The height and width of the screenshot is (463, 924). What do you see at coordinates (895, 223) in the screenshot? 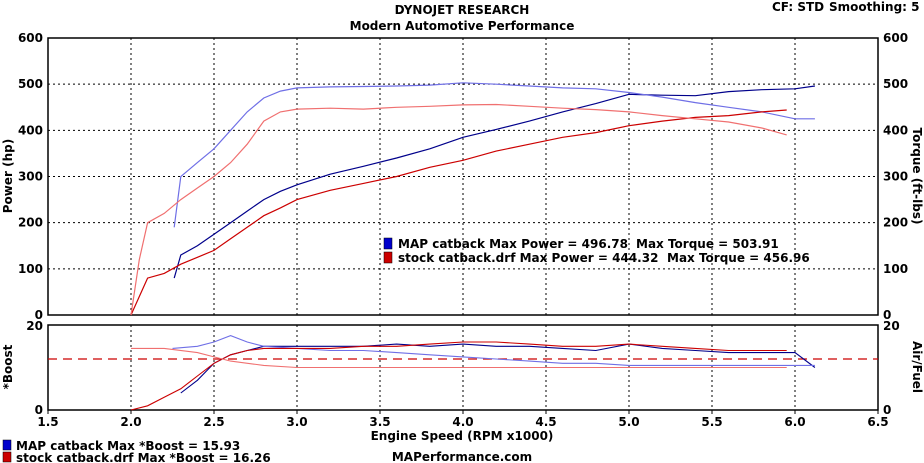
I see `torque-tick-label: 200` at bounding box center [895, 223].